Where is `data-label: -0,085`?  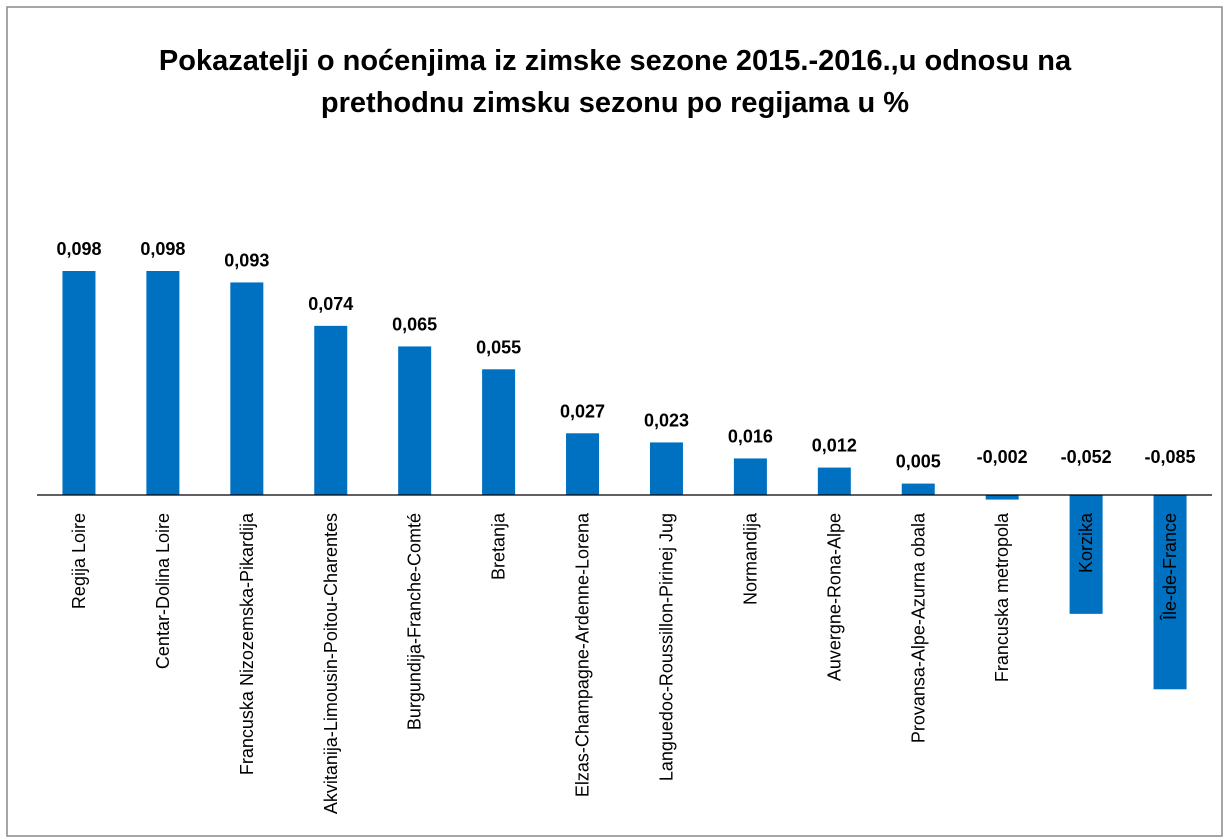
data-label: -0,085 is located at coordinates (1170, 457).